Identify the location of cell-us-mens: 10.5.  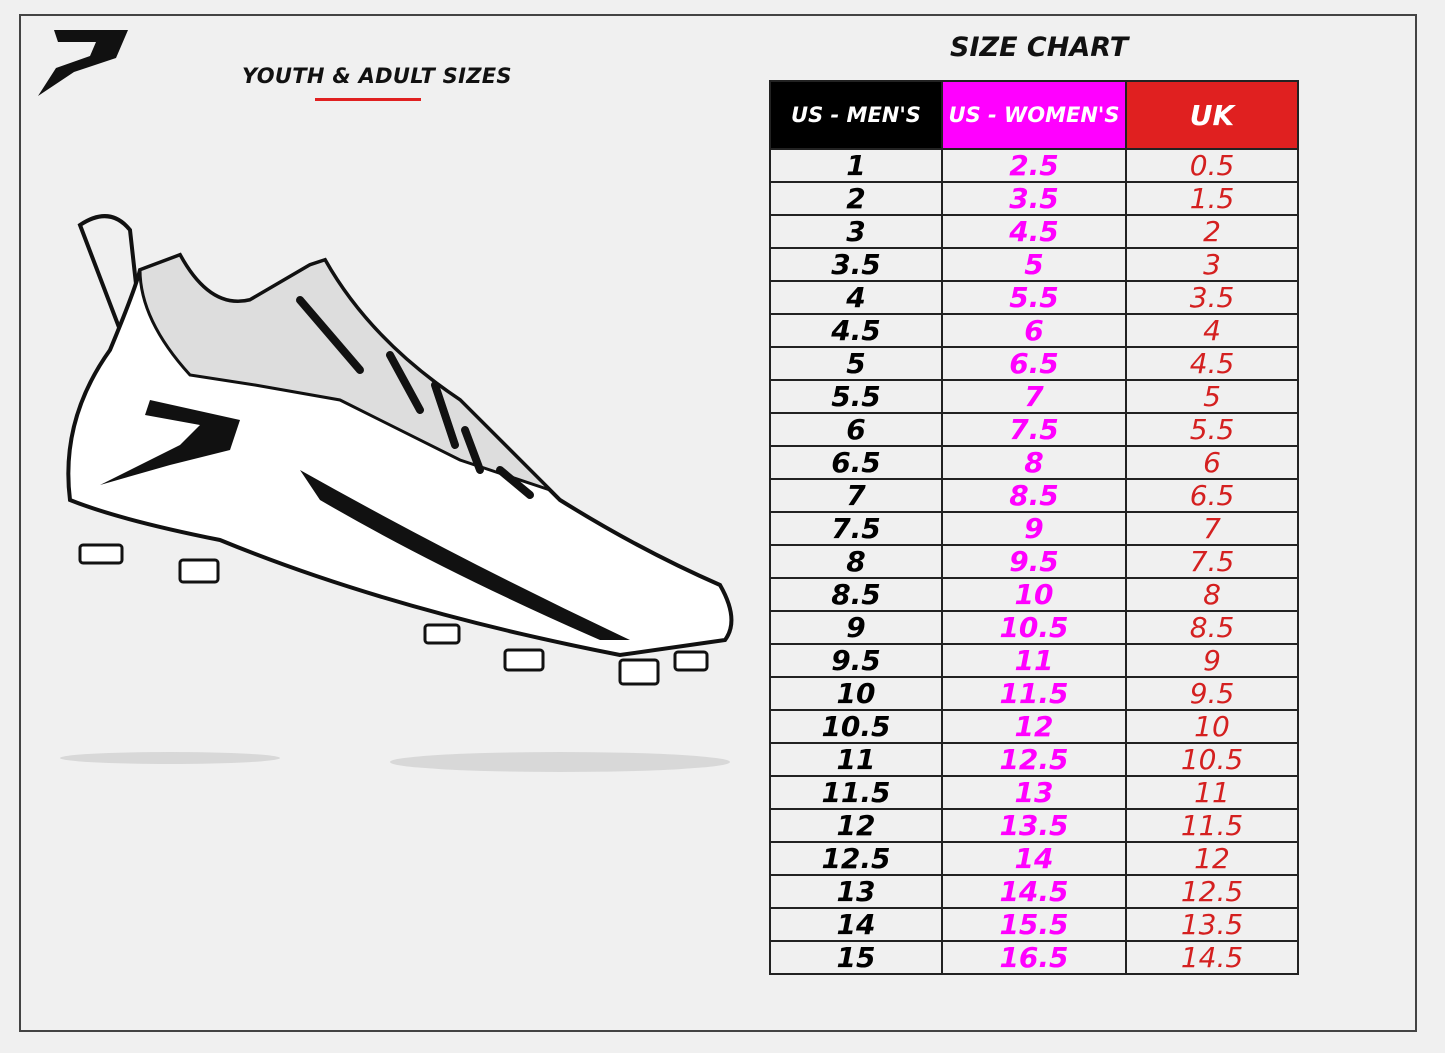
(856, 726).